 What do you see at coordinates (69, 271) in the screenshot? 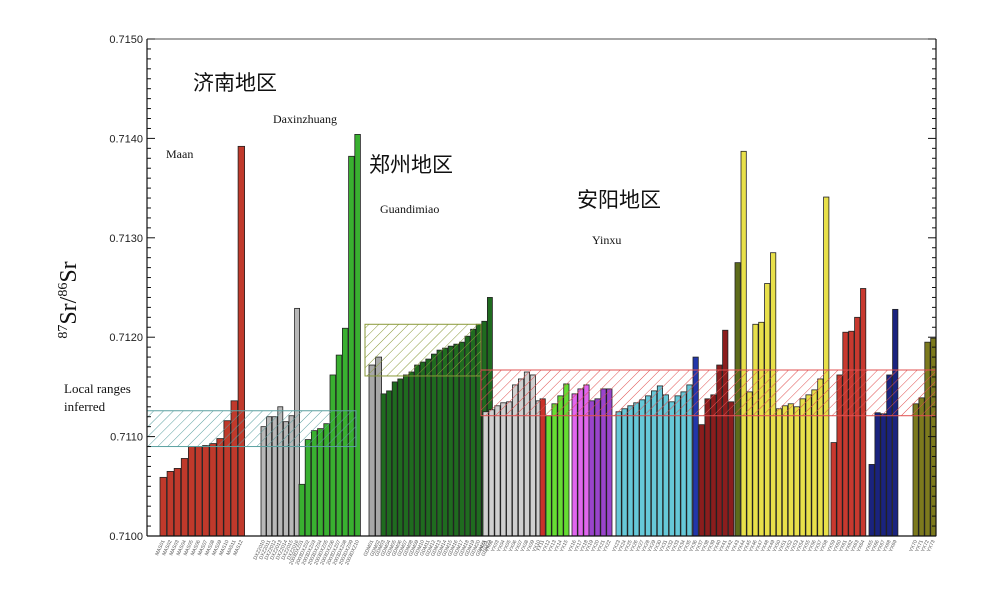
I see `y-axis-label-el2: Sr` at bounding box center [69, 271].